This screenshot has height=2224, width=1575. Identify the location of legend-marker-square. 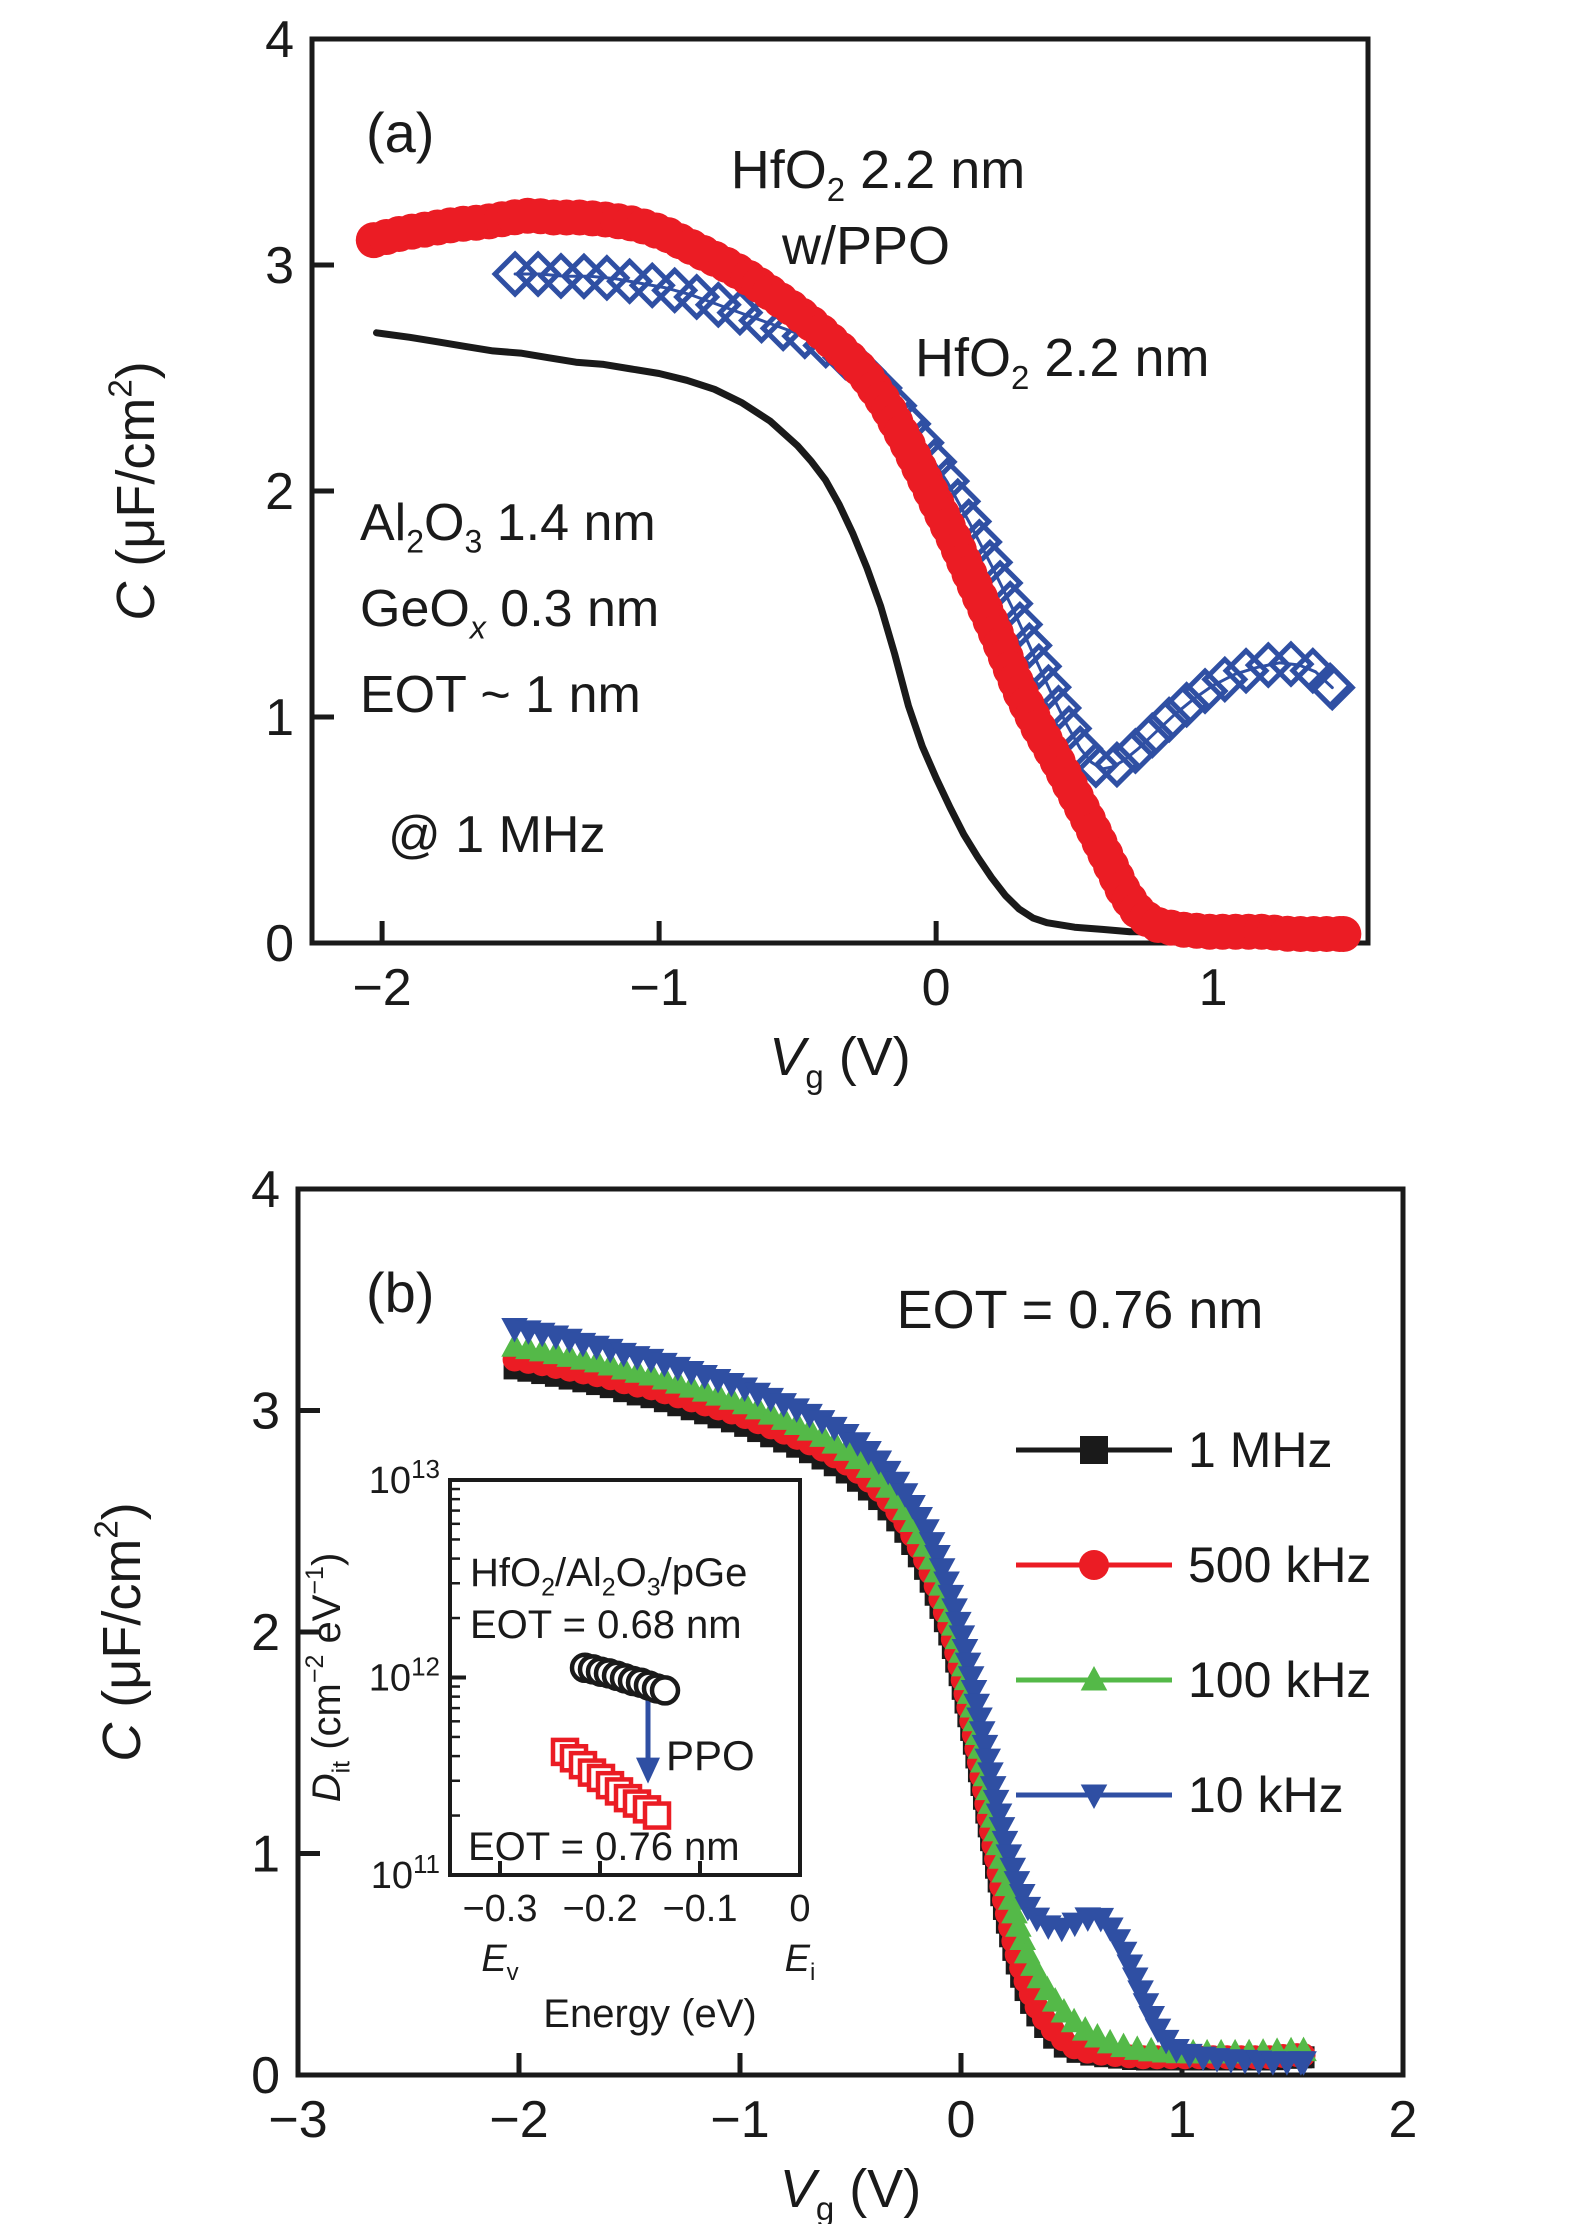
(1094, 1450).